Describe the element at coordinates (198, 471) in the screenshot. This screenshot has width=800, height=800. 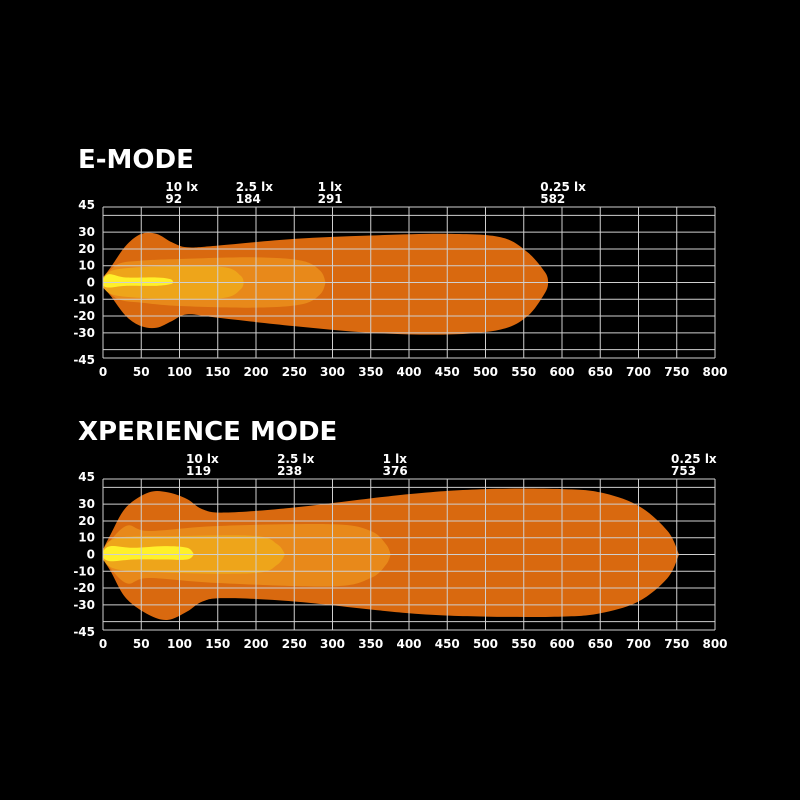
I see `isolux-distance: 119` at that location.